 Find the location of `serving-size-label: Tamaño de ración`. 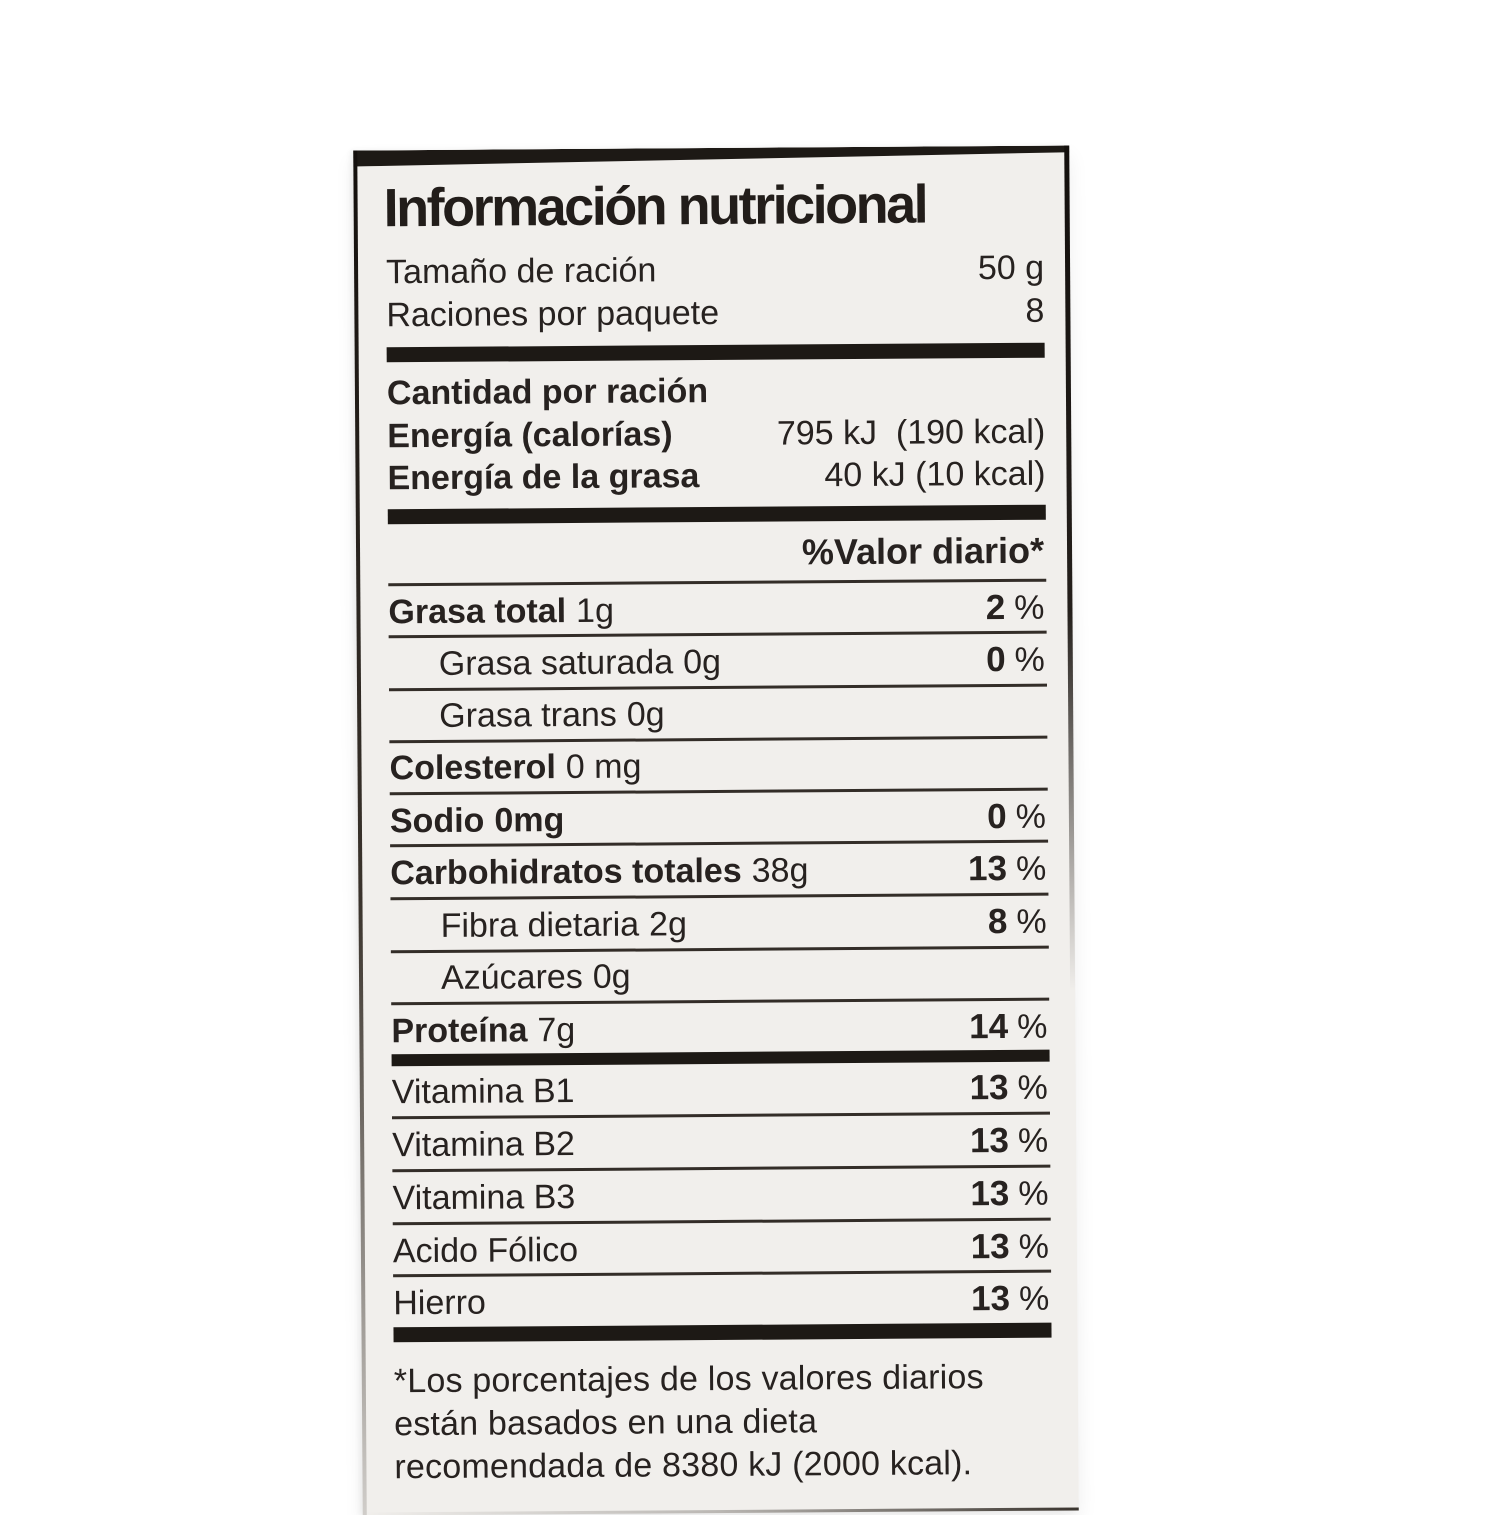

serving-size-label: Tamaño de ración is located at coordinates (521, 271).